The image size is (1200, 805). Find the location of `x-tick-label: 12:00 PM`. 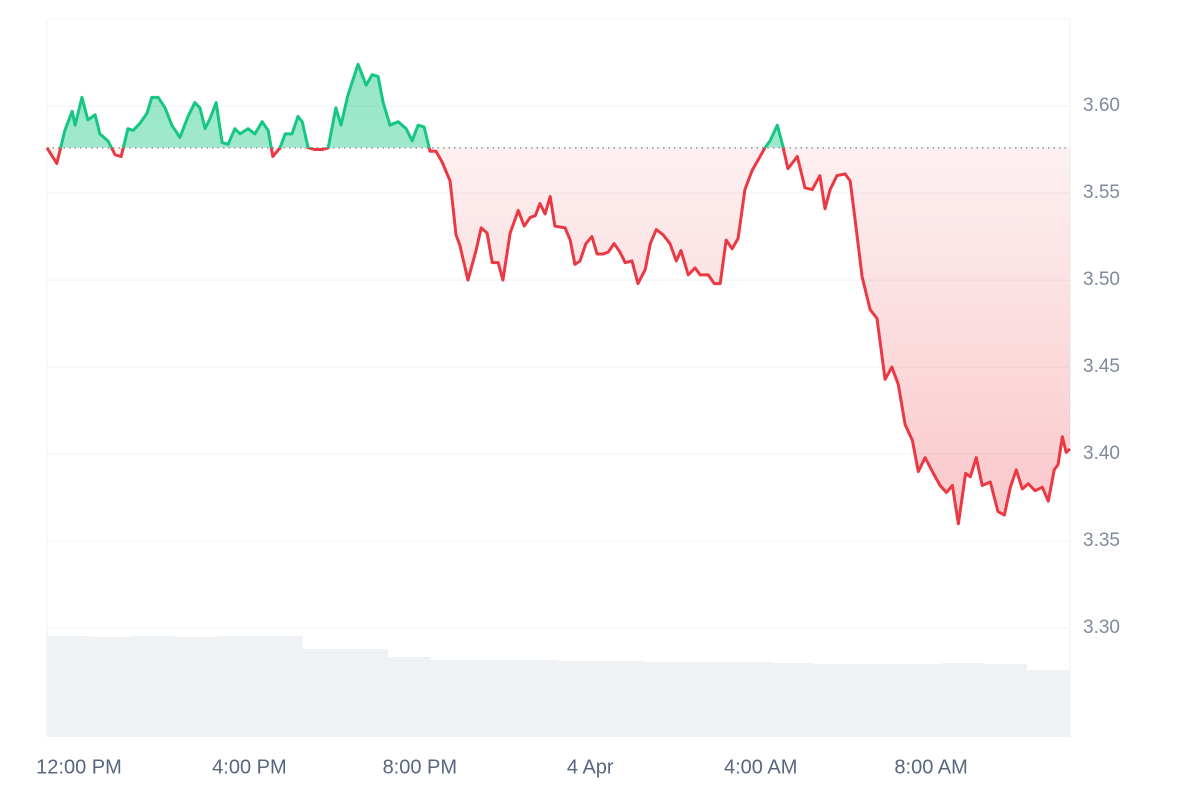

x-tick-label: 12:00 PM is located at coordinates (79, 767).